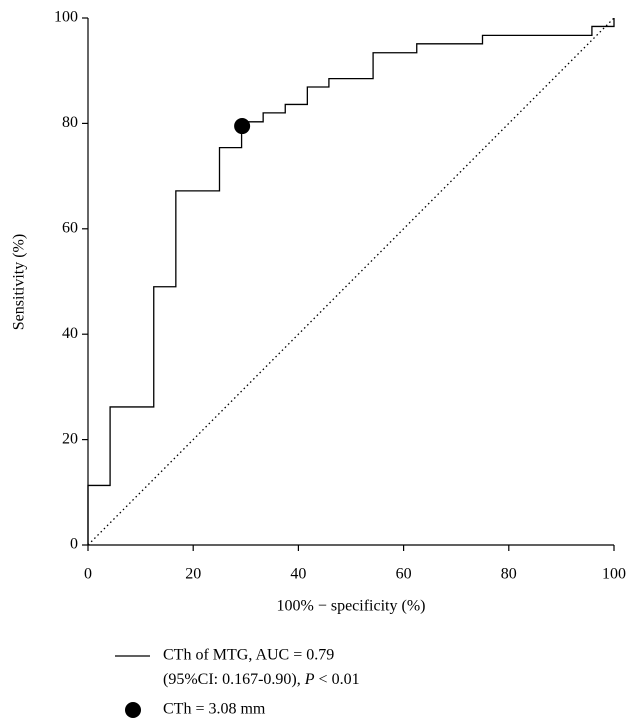 This screenshot has height=718, width=627. What do you see at coordinates (351, 606) in the screenshot?
I see `x-axis-title: 100% − specificity (%)` at bounding box center [351, 606].